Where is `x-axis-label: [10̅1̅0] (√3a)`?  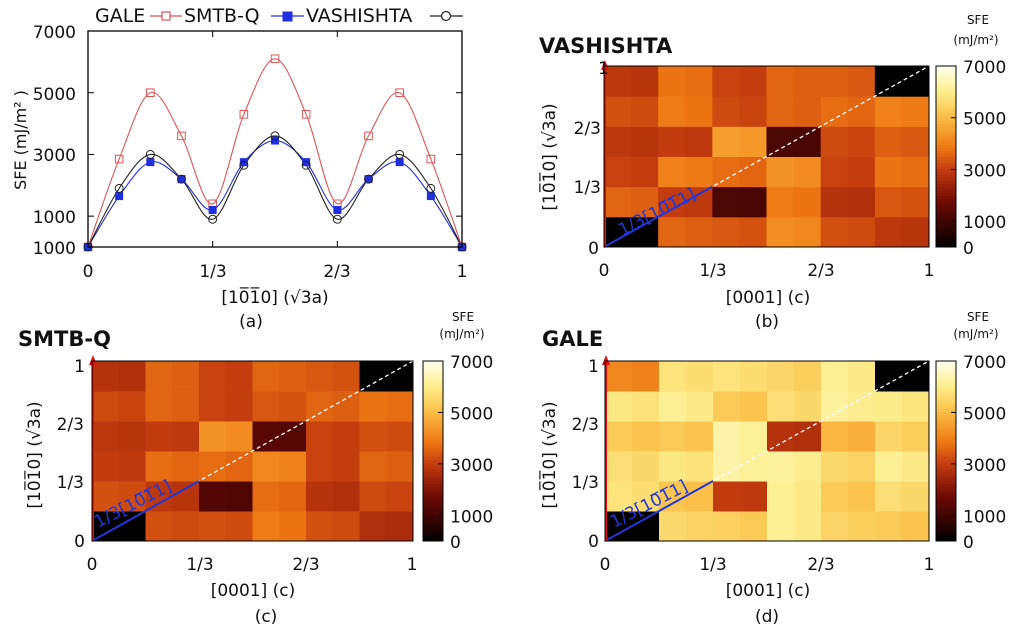 x-axis-label: [10̅1̅0] (√3a) is located at coordinates (274, 297).